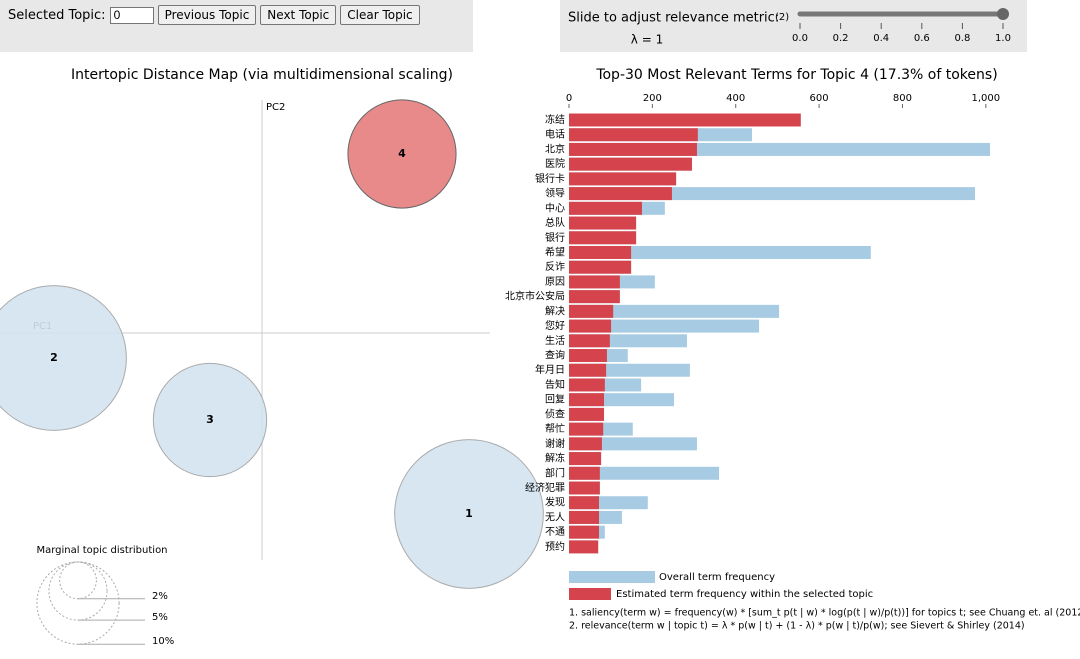  Describe the element at coordinates (380, 15) in the screenshot. I see `clear-topic-button: Clear Topic` at that location.